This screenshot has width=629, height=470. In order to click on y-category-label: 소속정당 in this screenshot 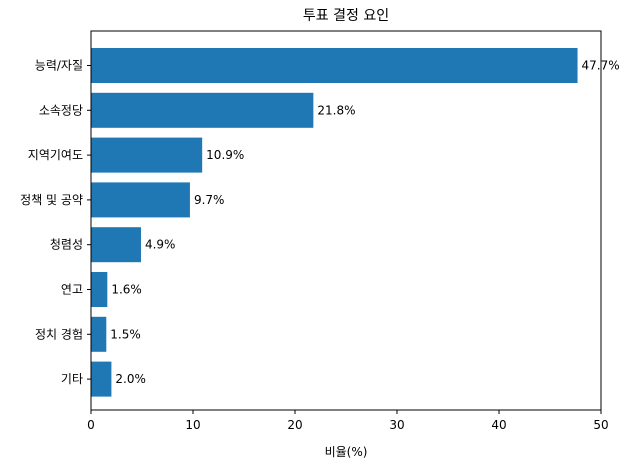, I will do `click(61, 110)`.